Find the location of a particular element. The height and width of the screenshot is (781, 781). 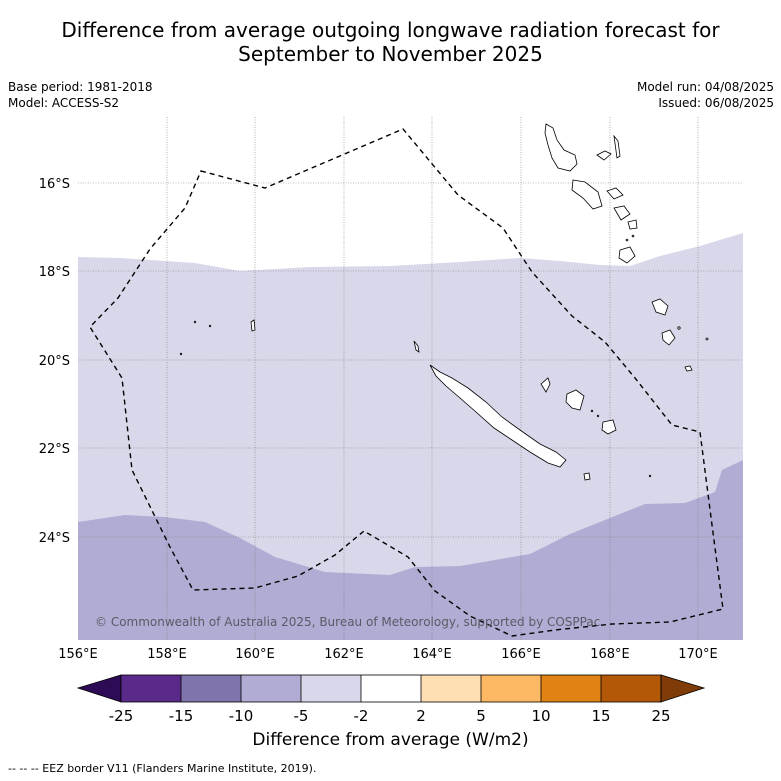

colorbar-tick: -25 is located at coordinates (121, 716).